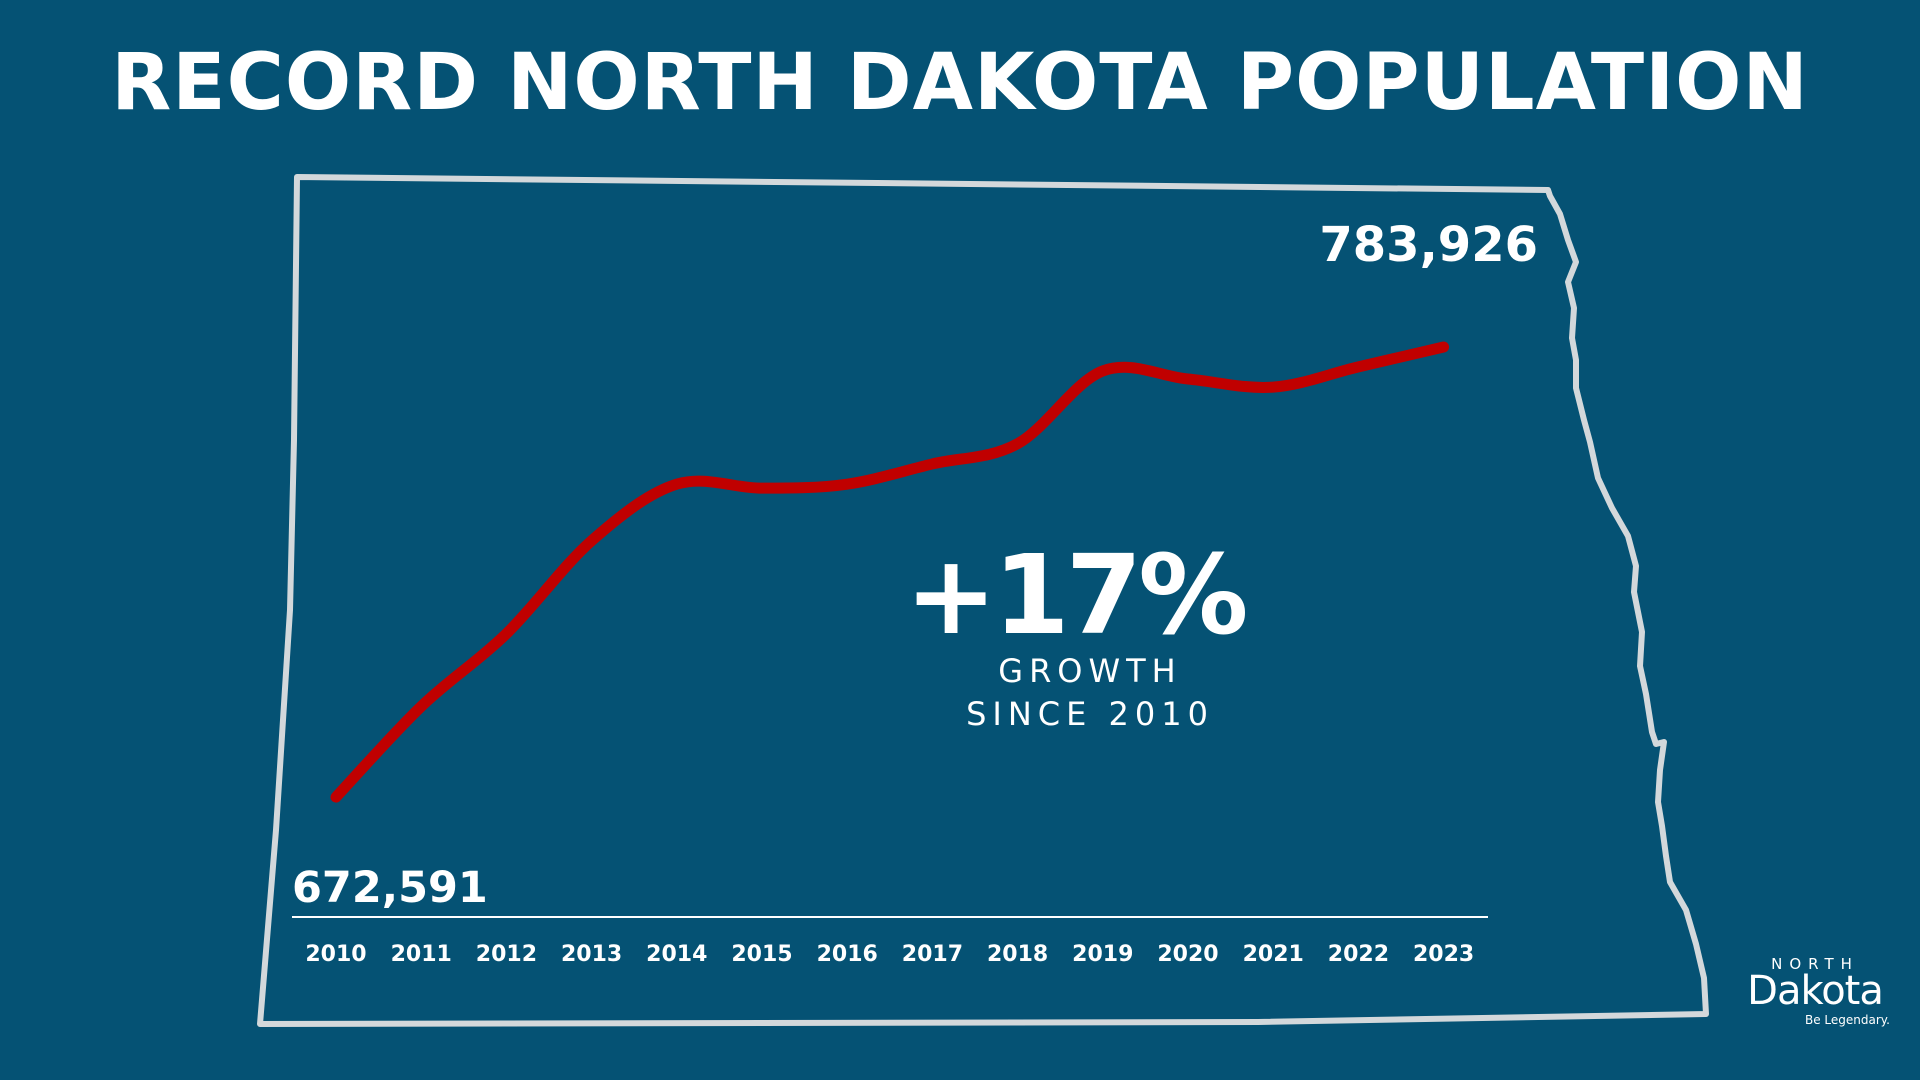 The image size is (1920, 1080). Describe the element at coordinates (390, 888) in the screenshot. I see `start-value-label: 672,591` at that location.